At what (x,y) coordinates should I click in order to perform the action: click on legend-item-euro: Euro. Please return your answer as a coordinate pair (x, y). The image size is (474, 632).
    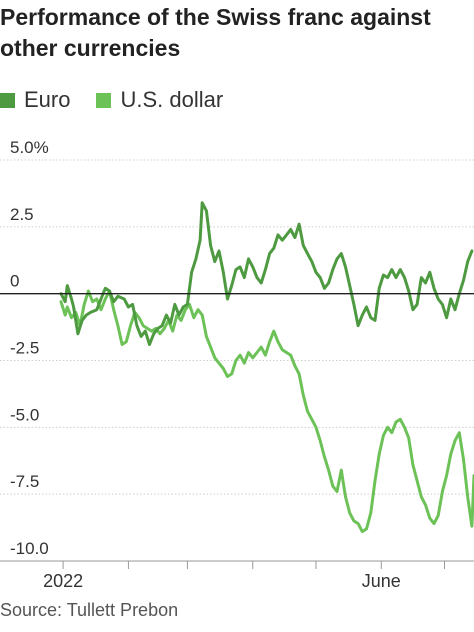
    Looking at the image, I should click on (35, 100).